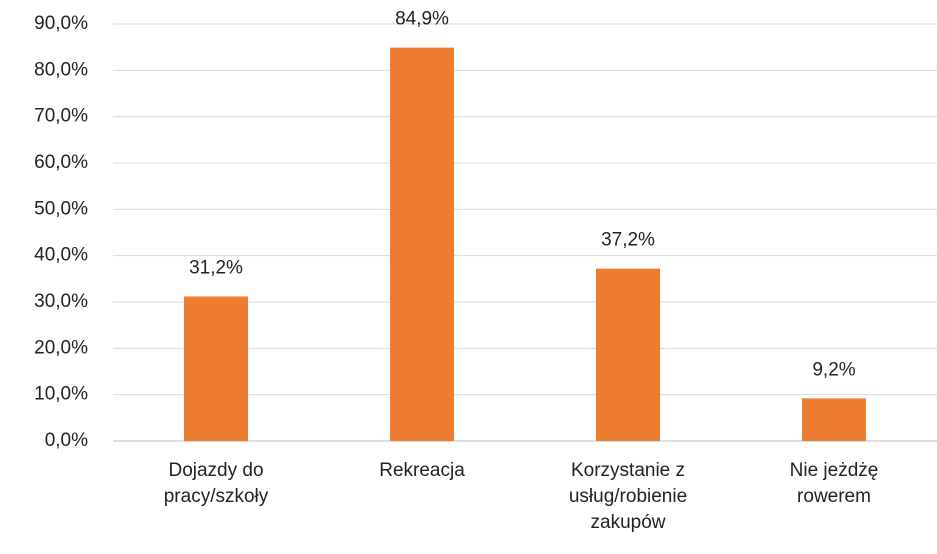 This screenshot has width=937, height=554. I want to click on value-label: 37,2%, so click(628, 240).